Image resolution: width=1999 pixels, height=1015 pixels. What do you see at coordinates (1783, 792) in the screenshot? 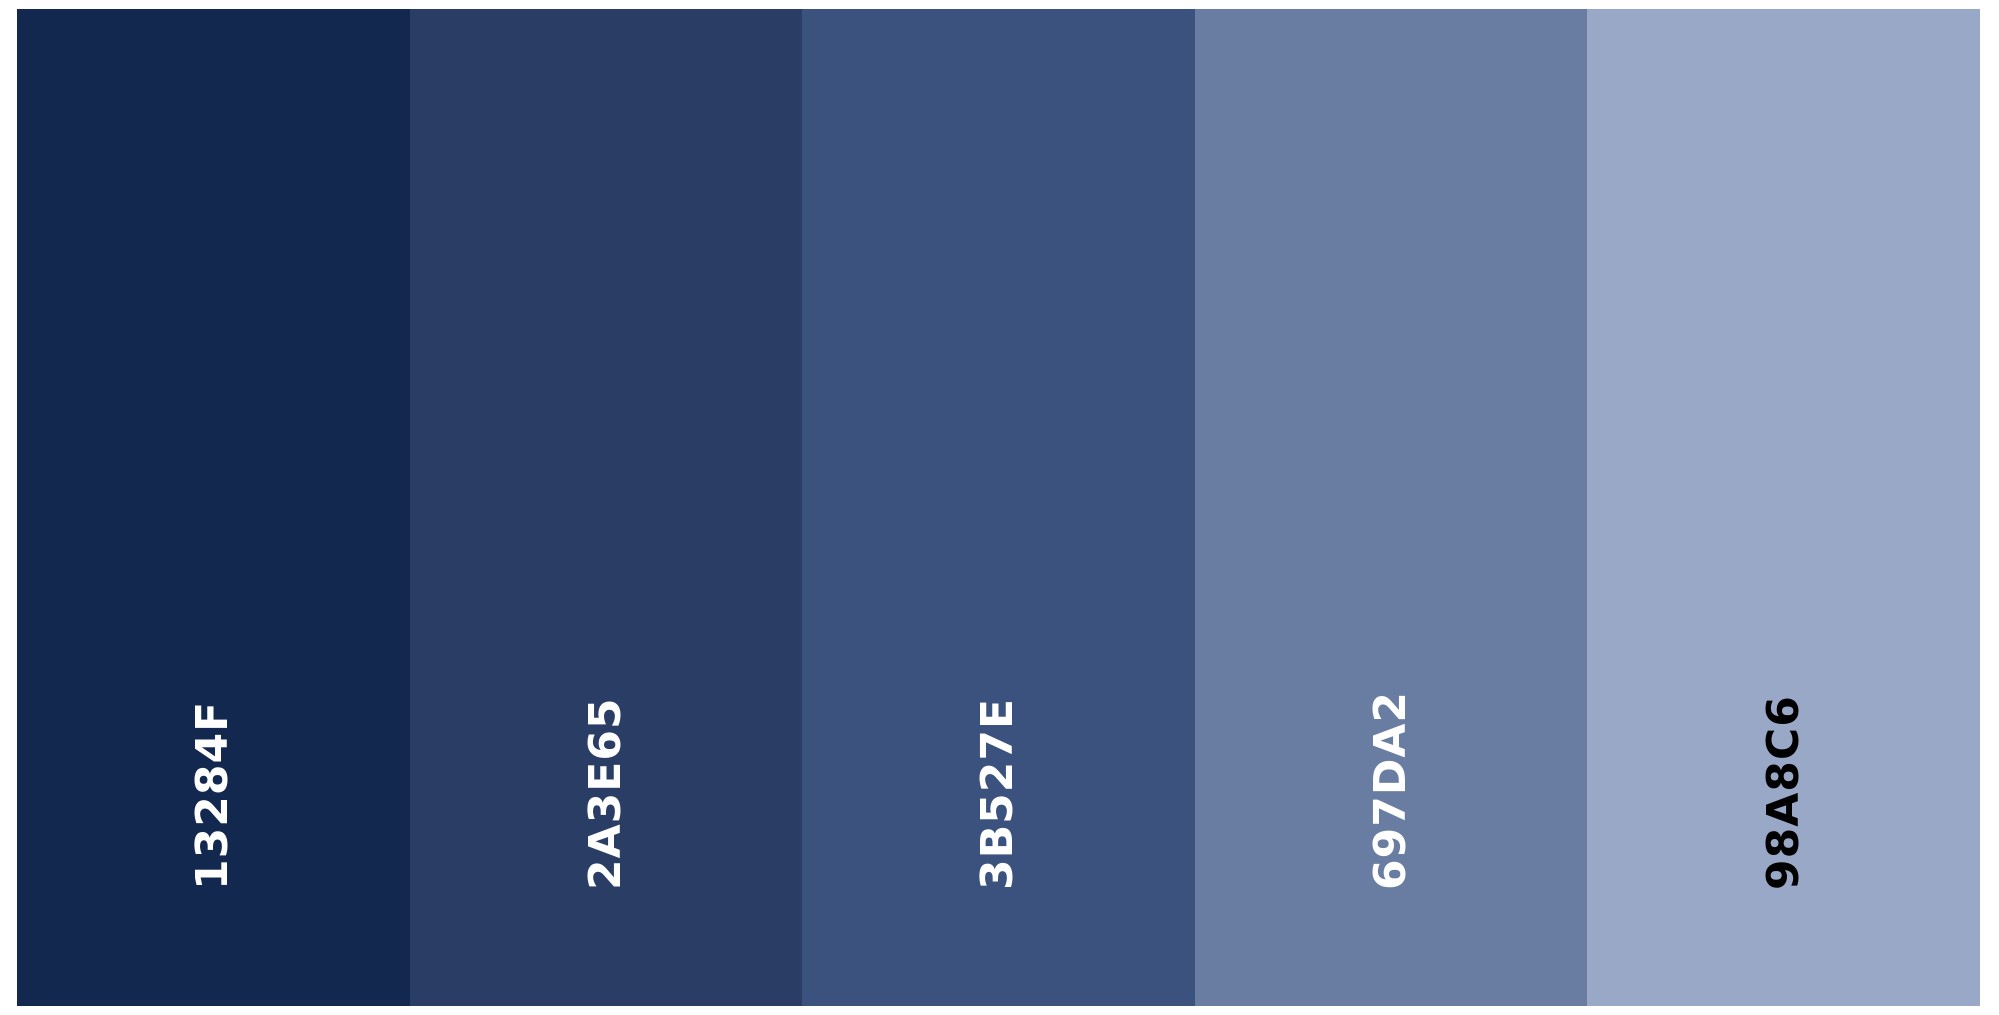
I see `hex-code-label: 98A8C6` at bounding box center [1783, 792].